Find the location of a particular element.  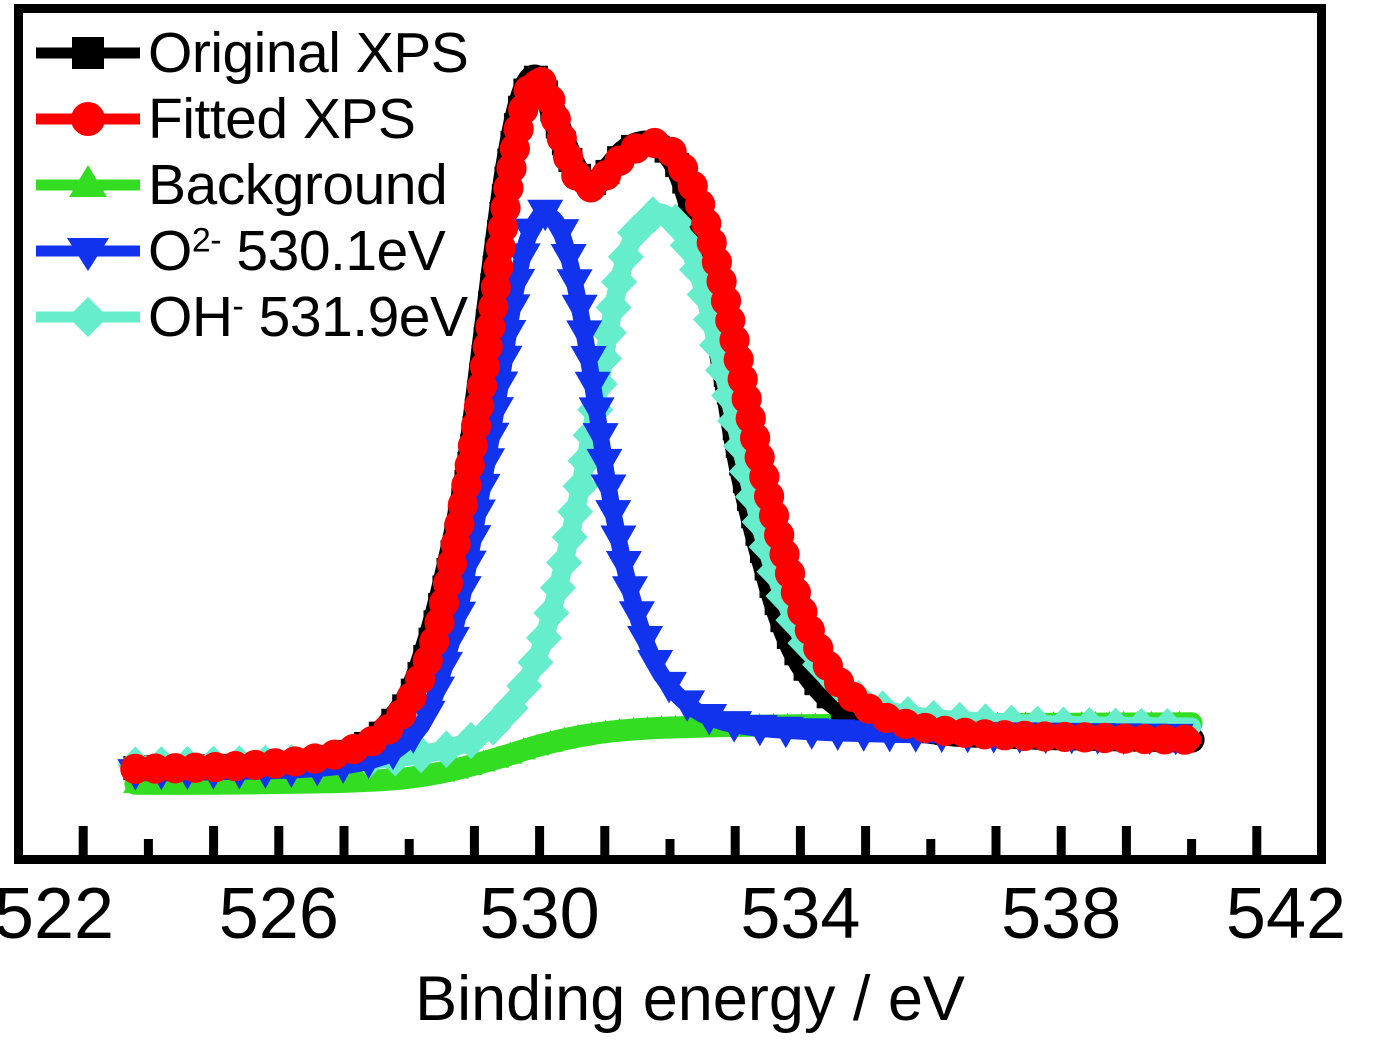

chart-legend: Original XPS Fitted XPS Background is located at coordinates (294, 185).